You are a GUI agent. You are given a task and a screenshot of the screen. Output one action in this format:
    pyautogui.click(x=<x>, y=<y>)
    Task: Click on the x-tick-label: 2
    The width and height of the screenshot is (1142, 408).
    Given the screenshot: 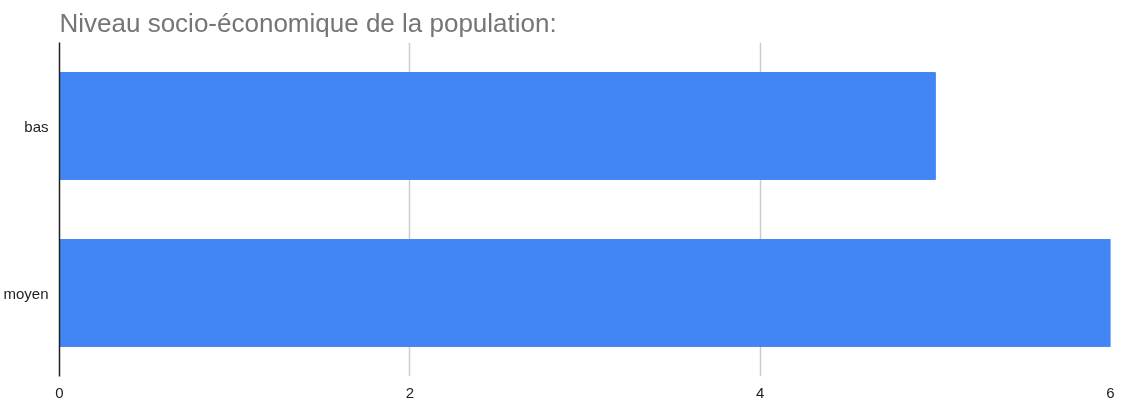 What is the action you would take?
    pyautogui.click(x=410, y=392)
    